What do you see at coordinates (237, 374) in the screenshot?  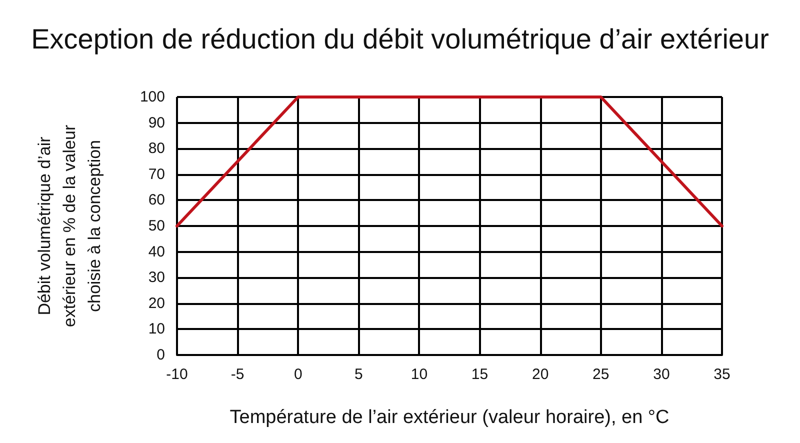 I see `x-tick-label: -5` at bounding box center [237, 374].